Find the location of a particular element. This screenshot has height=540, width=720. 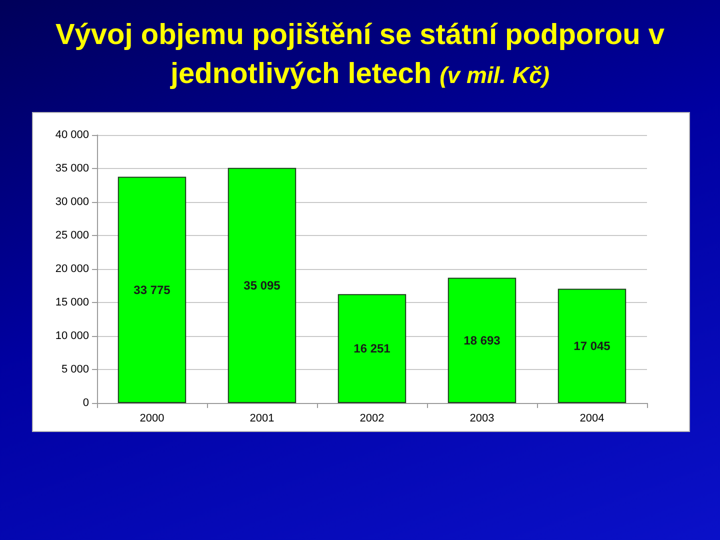

x-tick-label: 2000 is located at coordinates (152, 418).